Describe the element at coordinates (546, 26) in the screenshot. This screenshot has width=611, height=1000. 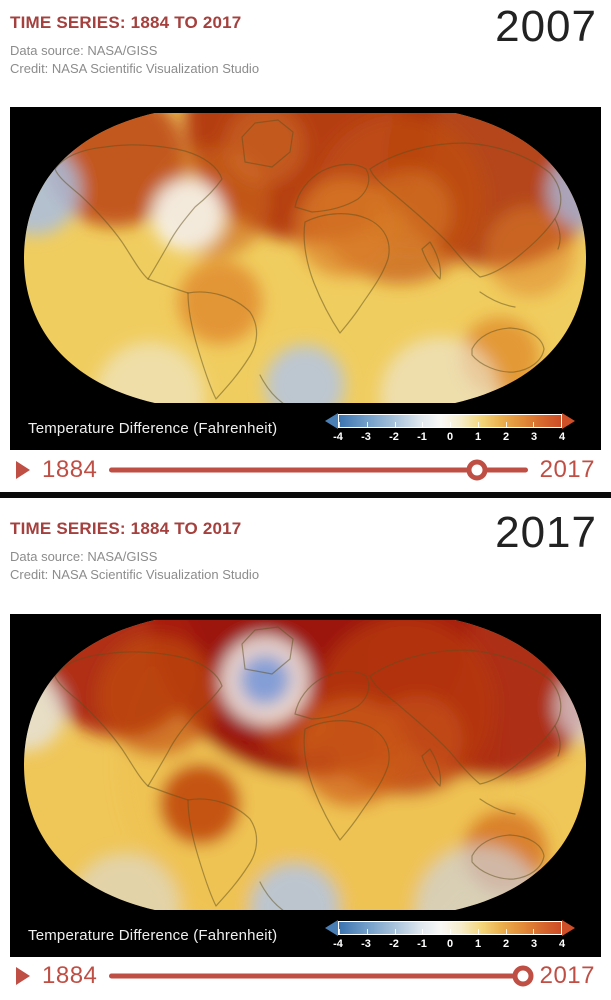
I see `current-year-display: 2007` at that location.